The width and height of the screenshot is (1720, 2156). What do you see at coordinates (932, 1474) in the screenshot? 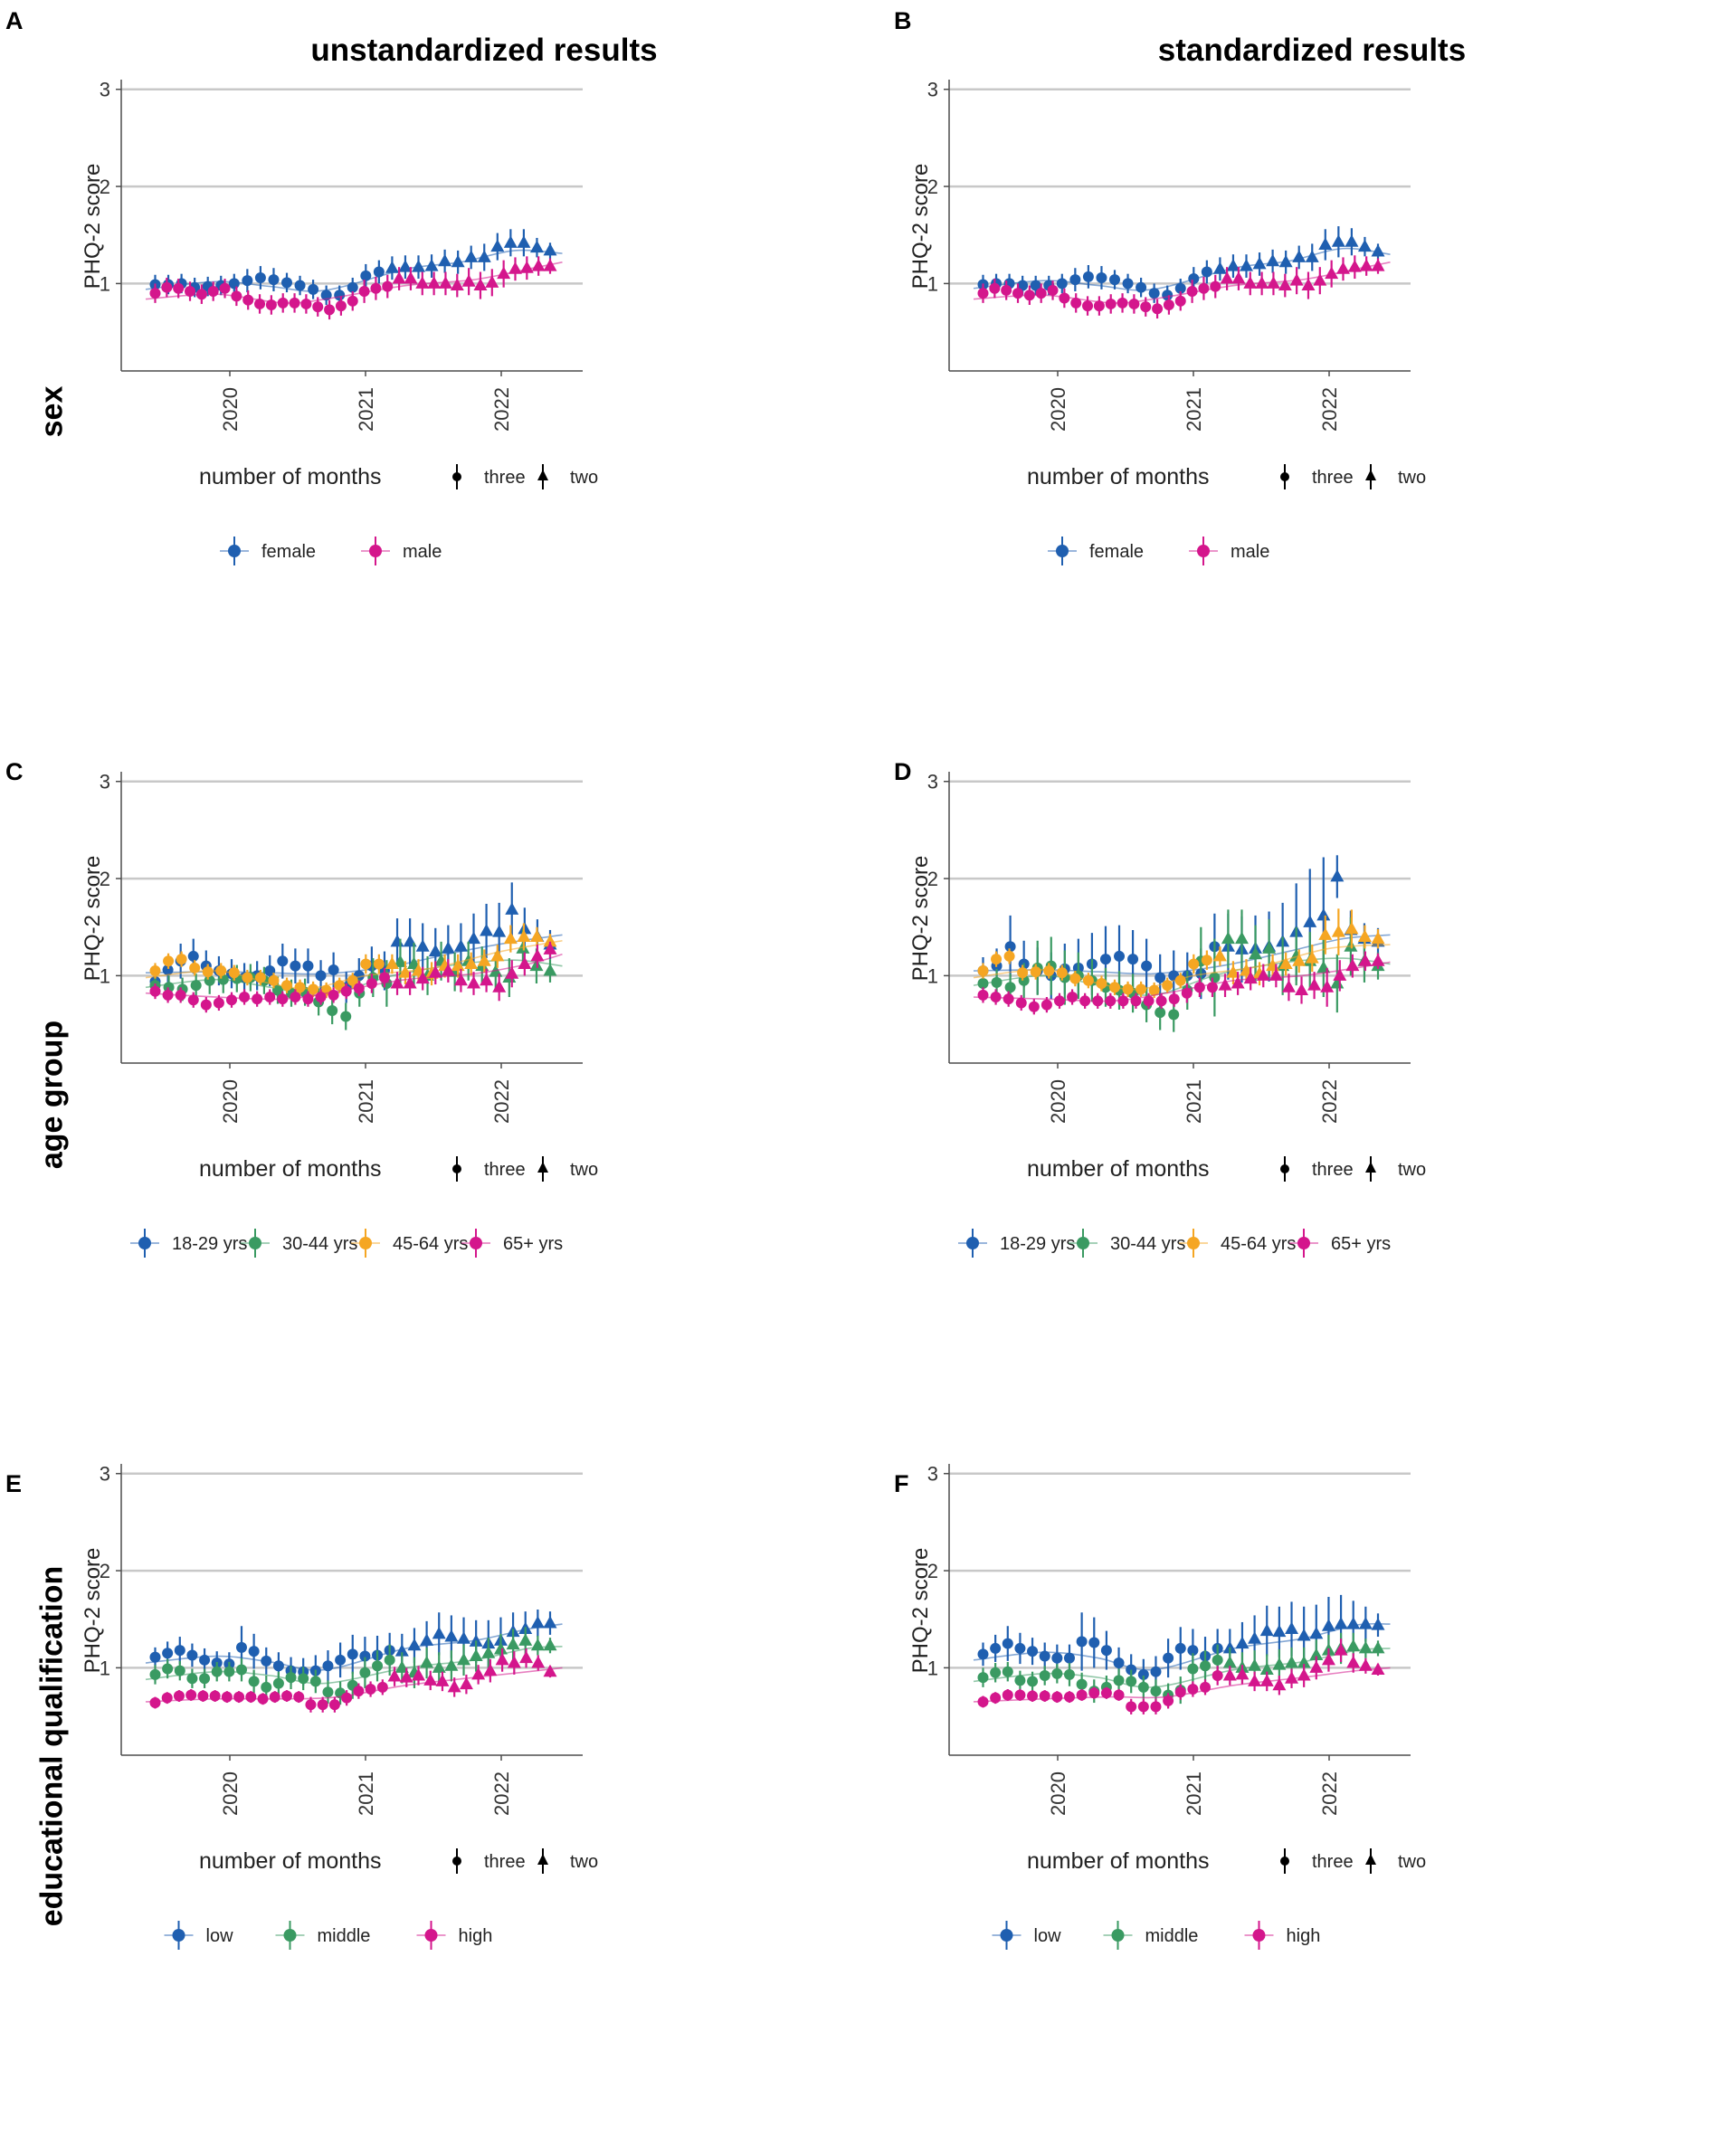
I see `y-tick-label-3: 3` at bounding box center [932, 1474].